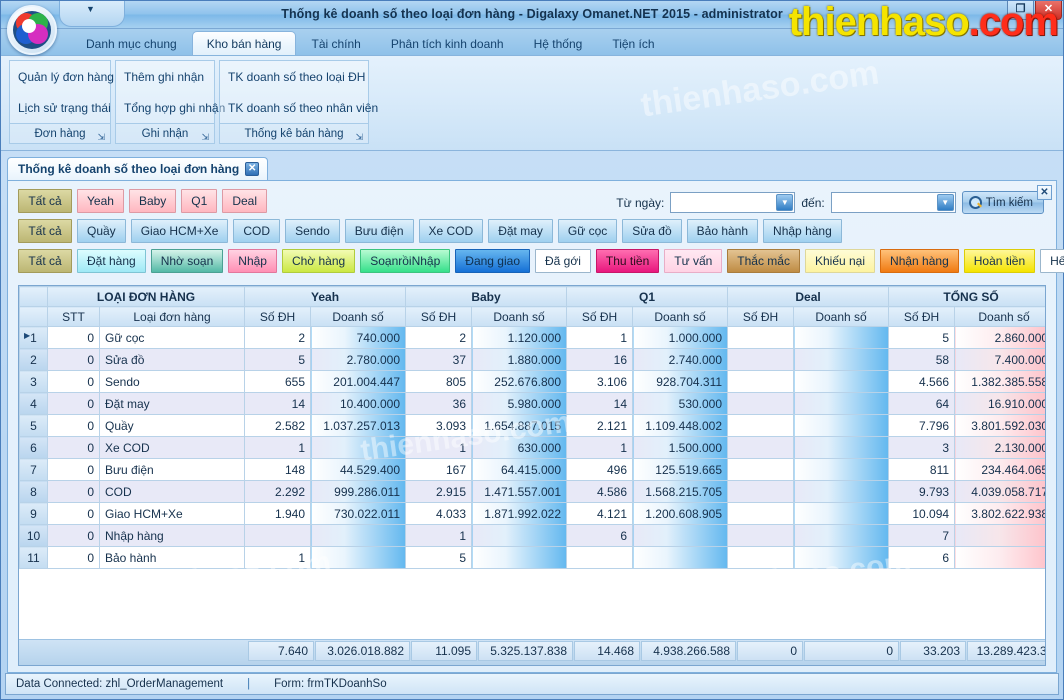  What do you see at coordinates (680, 513) in the screenshot?
I see `cell-q1-revenue: 1.200.608.905` at bounding box center [680, 513].